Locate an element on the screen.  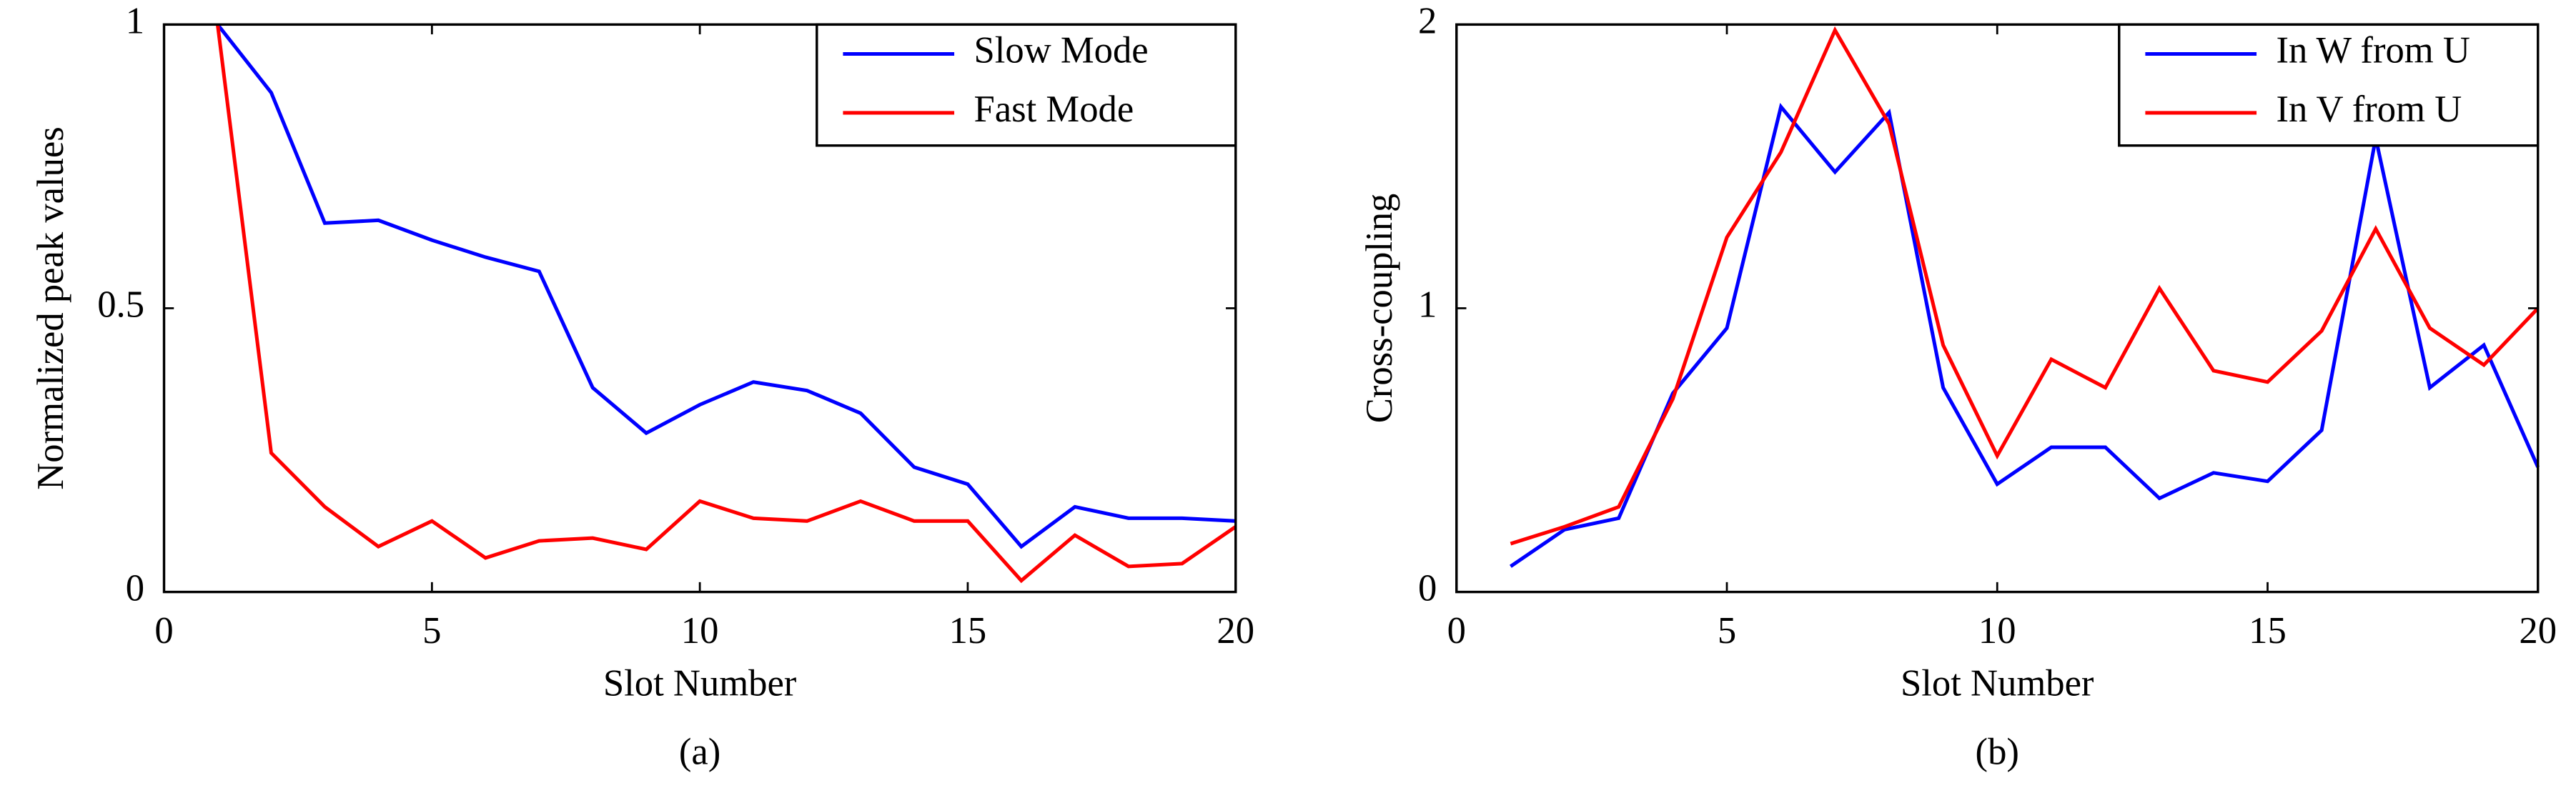
caption: (a) is located at coordinates (699, 752).